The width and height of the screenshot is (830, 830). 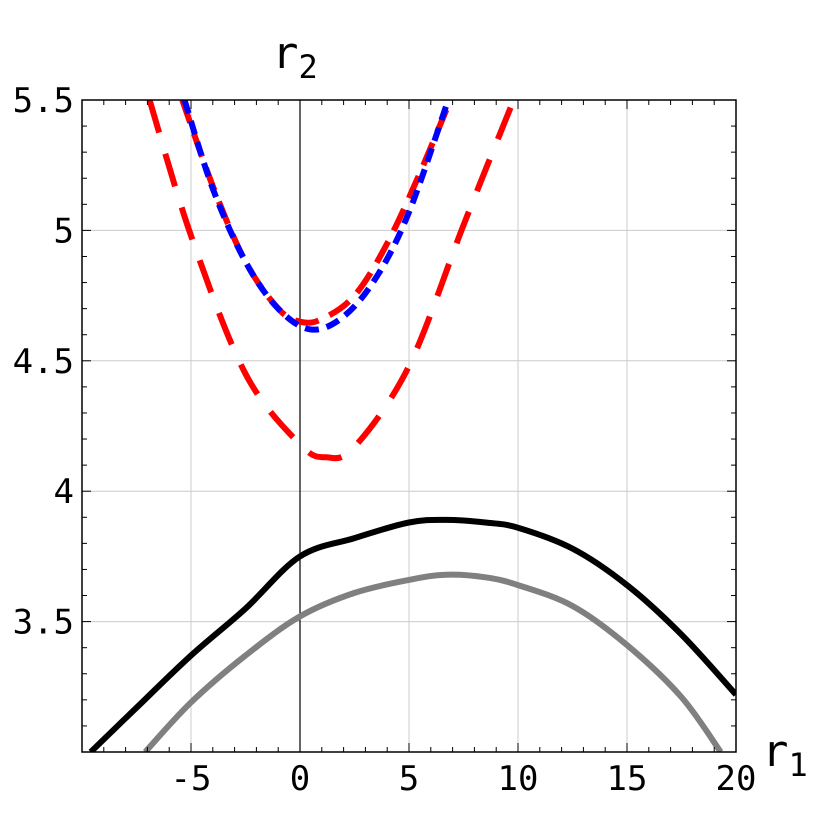 I want to click on x-axis-label-main: r, so click(x=775, y=751).